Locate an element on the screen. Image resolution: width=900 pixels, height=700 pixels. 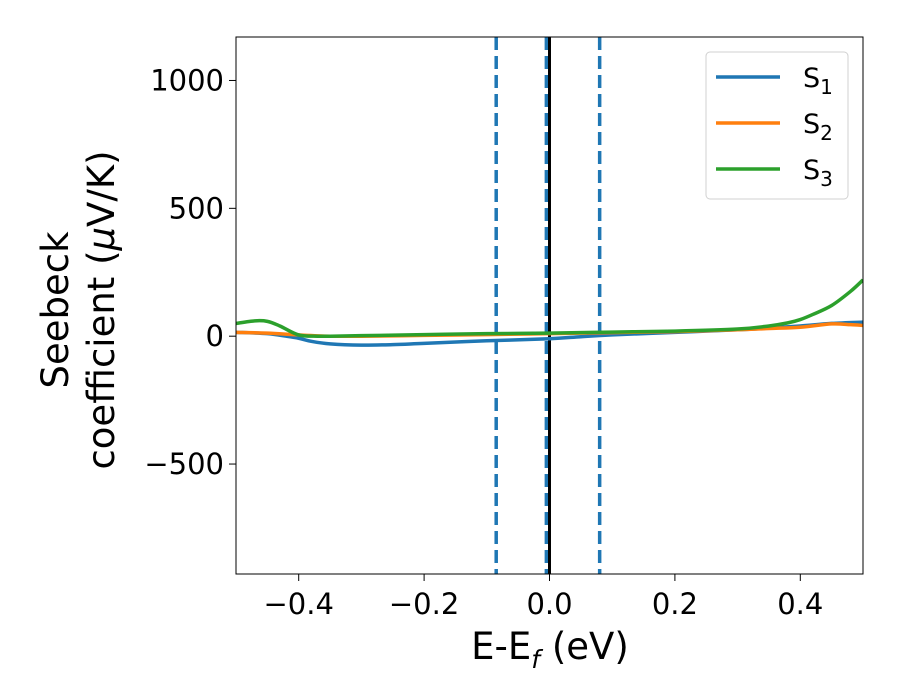
x-tick-label: −0.4 is located at coordinates (298, 604).